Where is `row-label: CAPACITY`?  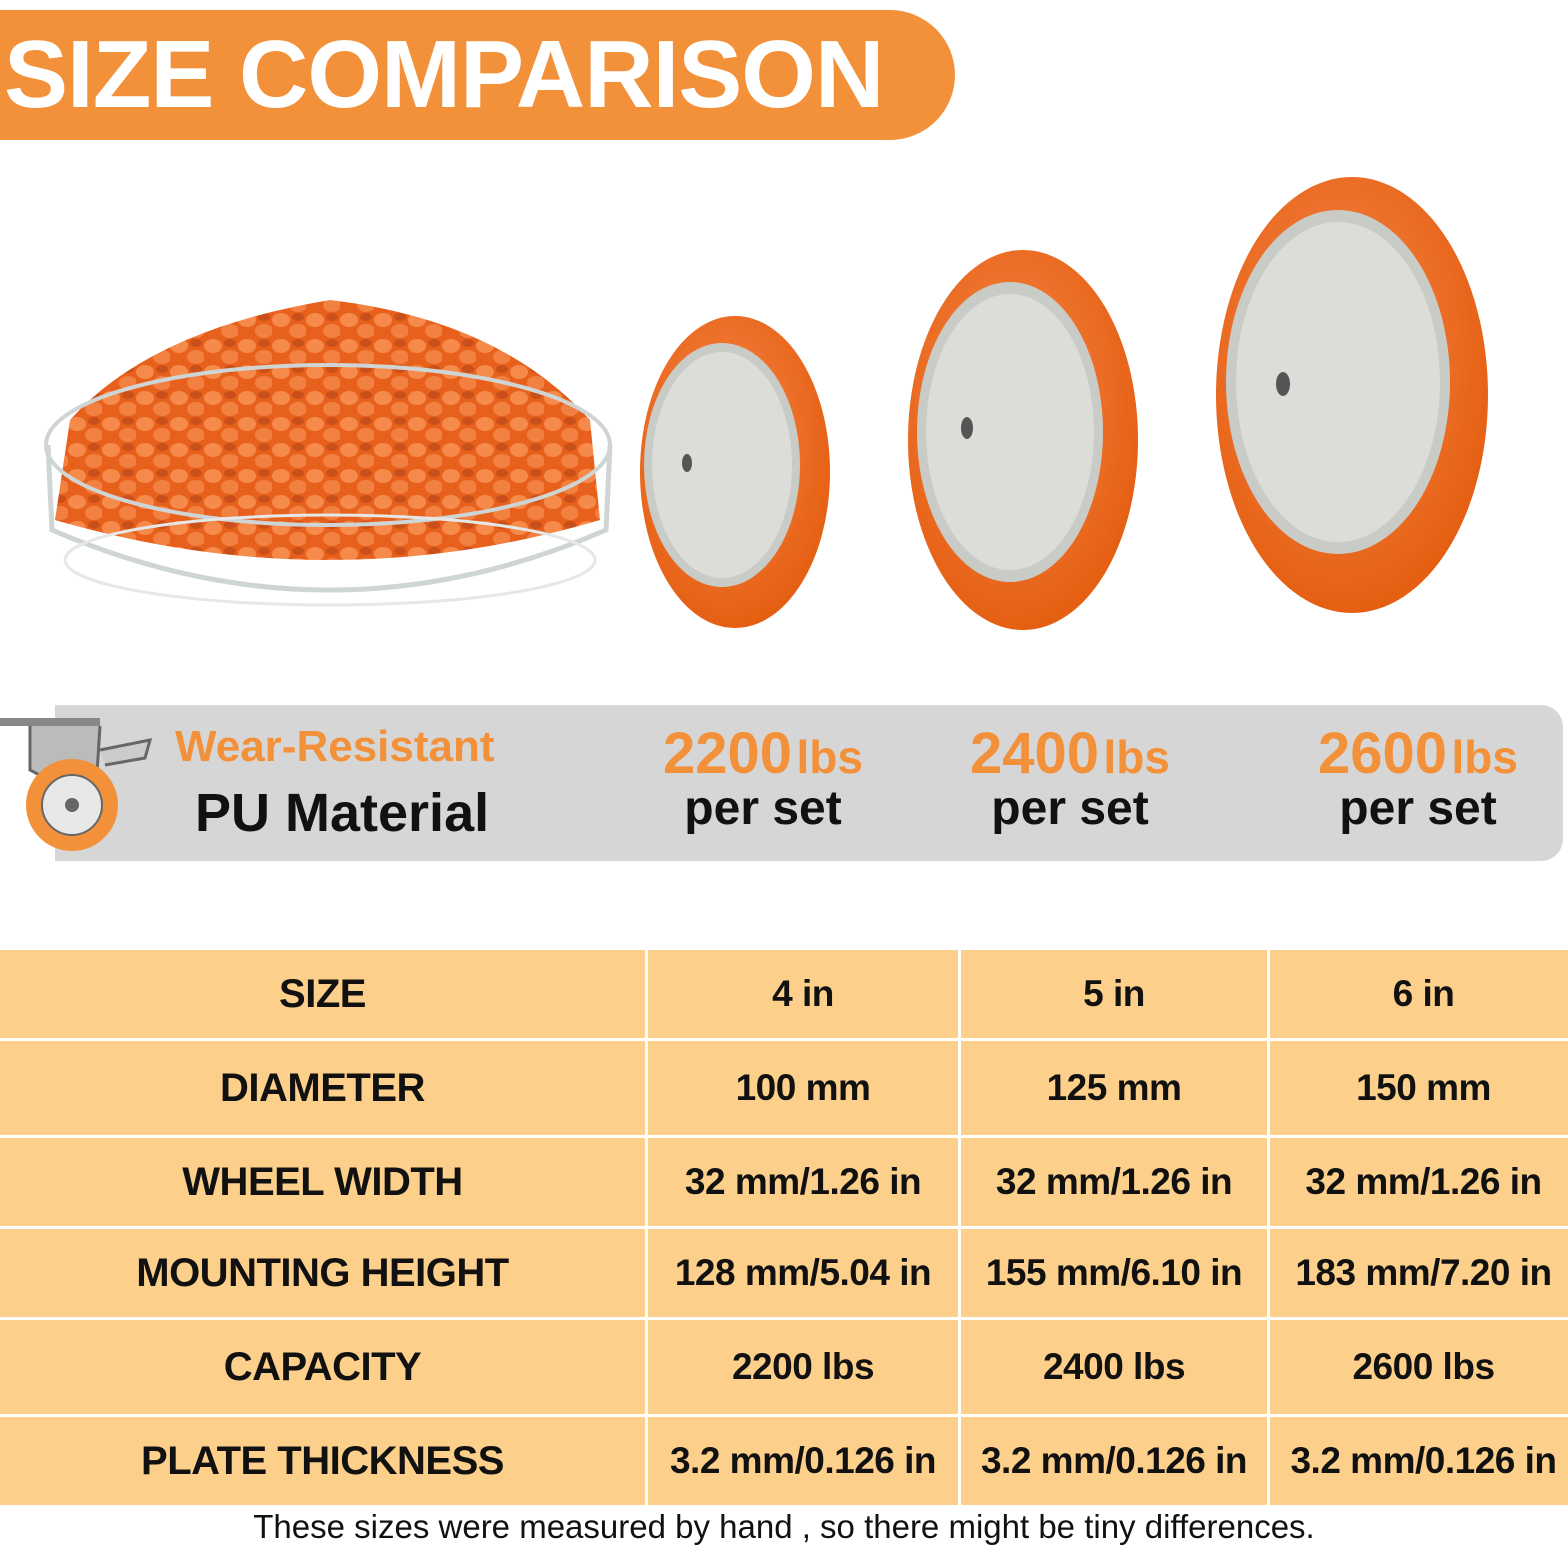
row-label: CAPACITY is located at coordinates (322, 1367).